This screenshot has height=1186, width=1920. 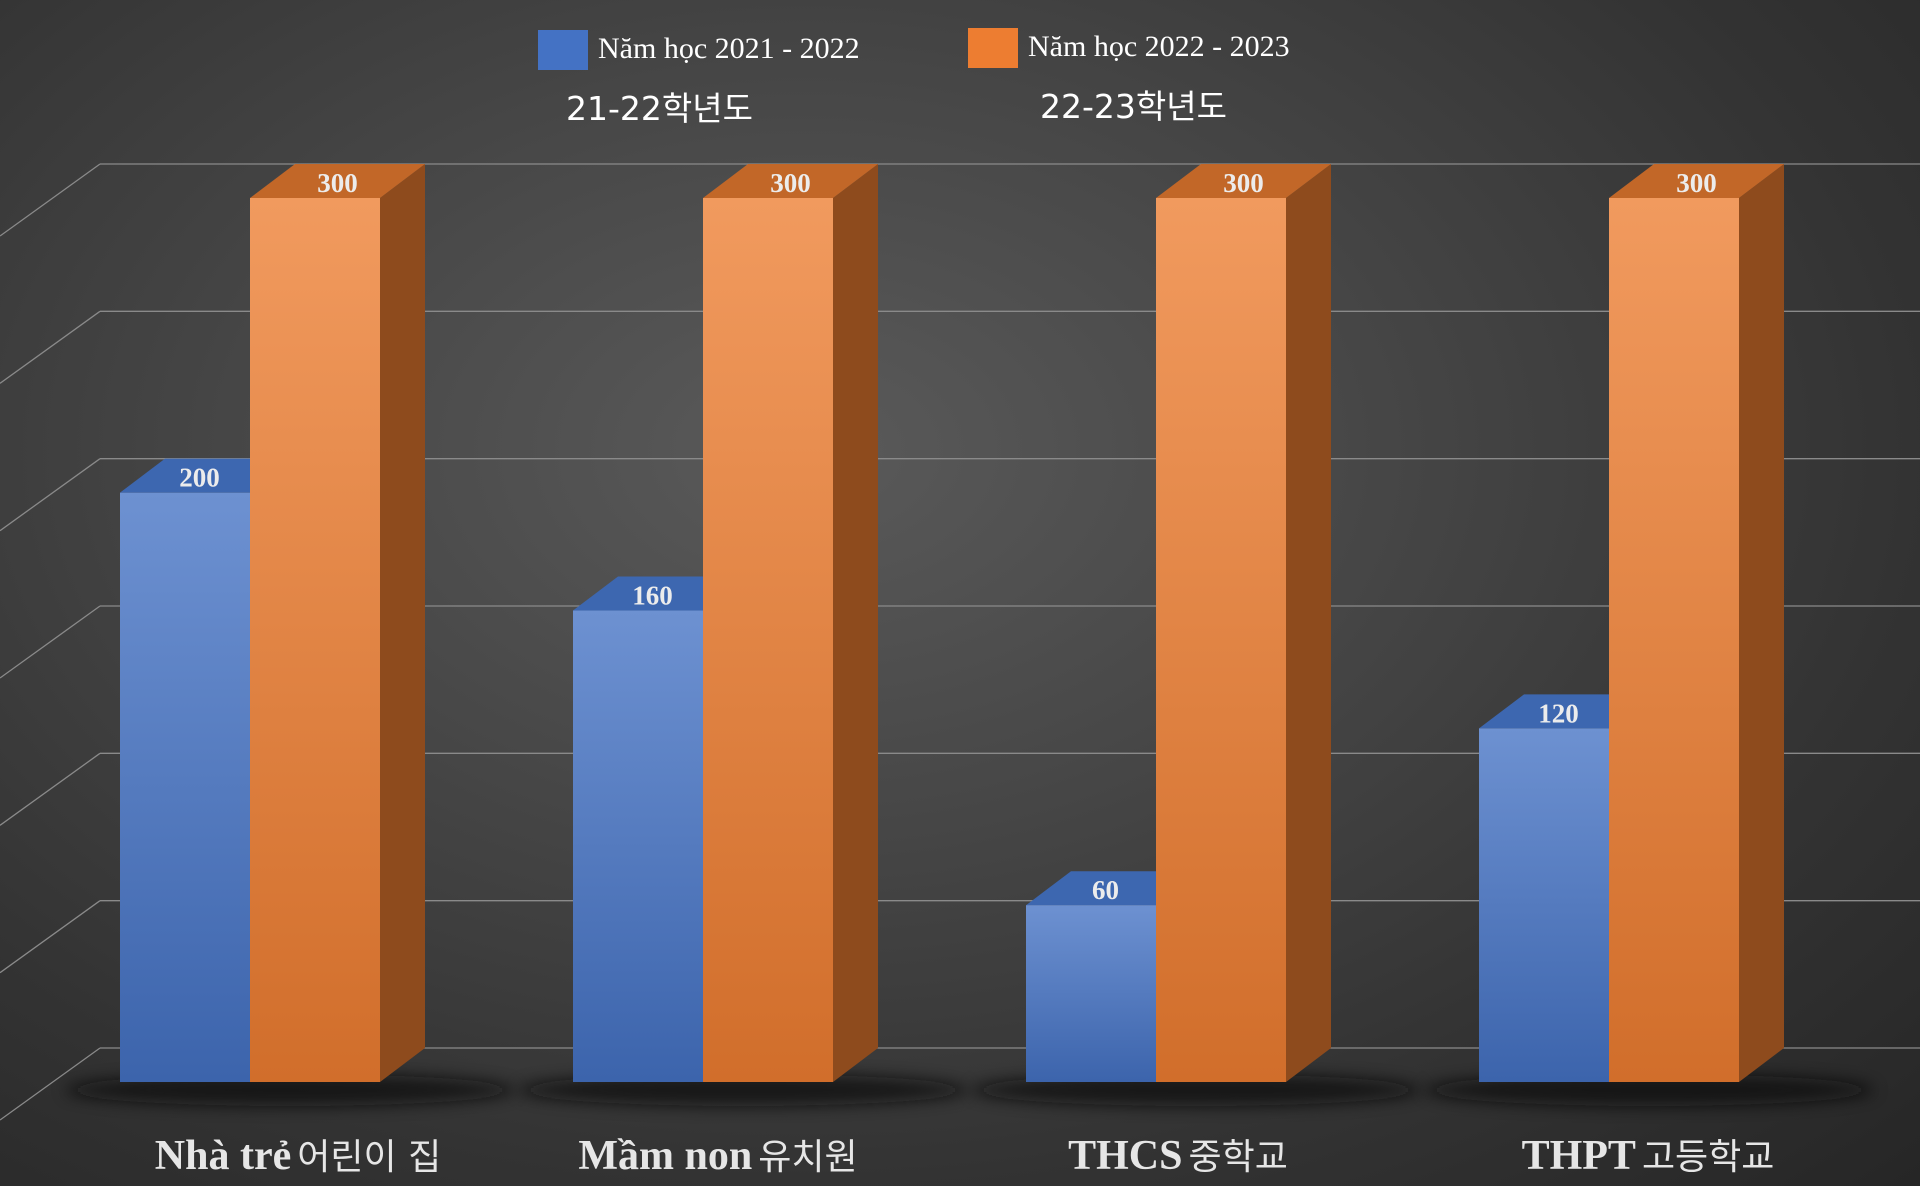 I want to click on legend-label-2022-2023: Năm học 2022 - 2023, so click(x=1159, y=46).